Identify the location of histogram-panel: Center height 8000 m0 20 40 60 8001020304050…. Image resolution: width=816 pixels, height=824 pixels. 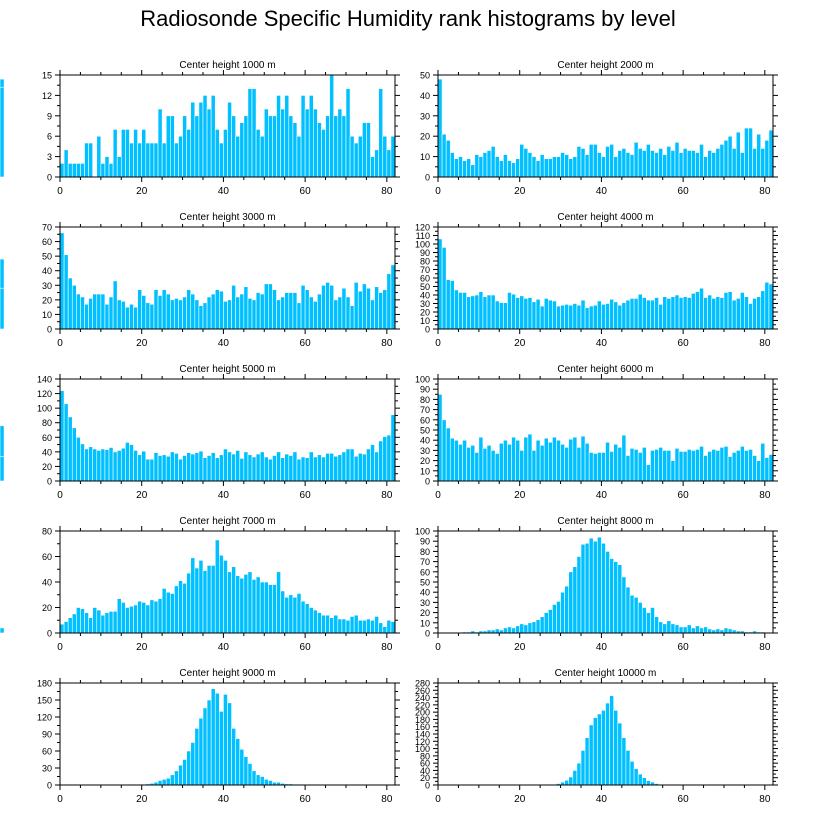
(596, 584).